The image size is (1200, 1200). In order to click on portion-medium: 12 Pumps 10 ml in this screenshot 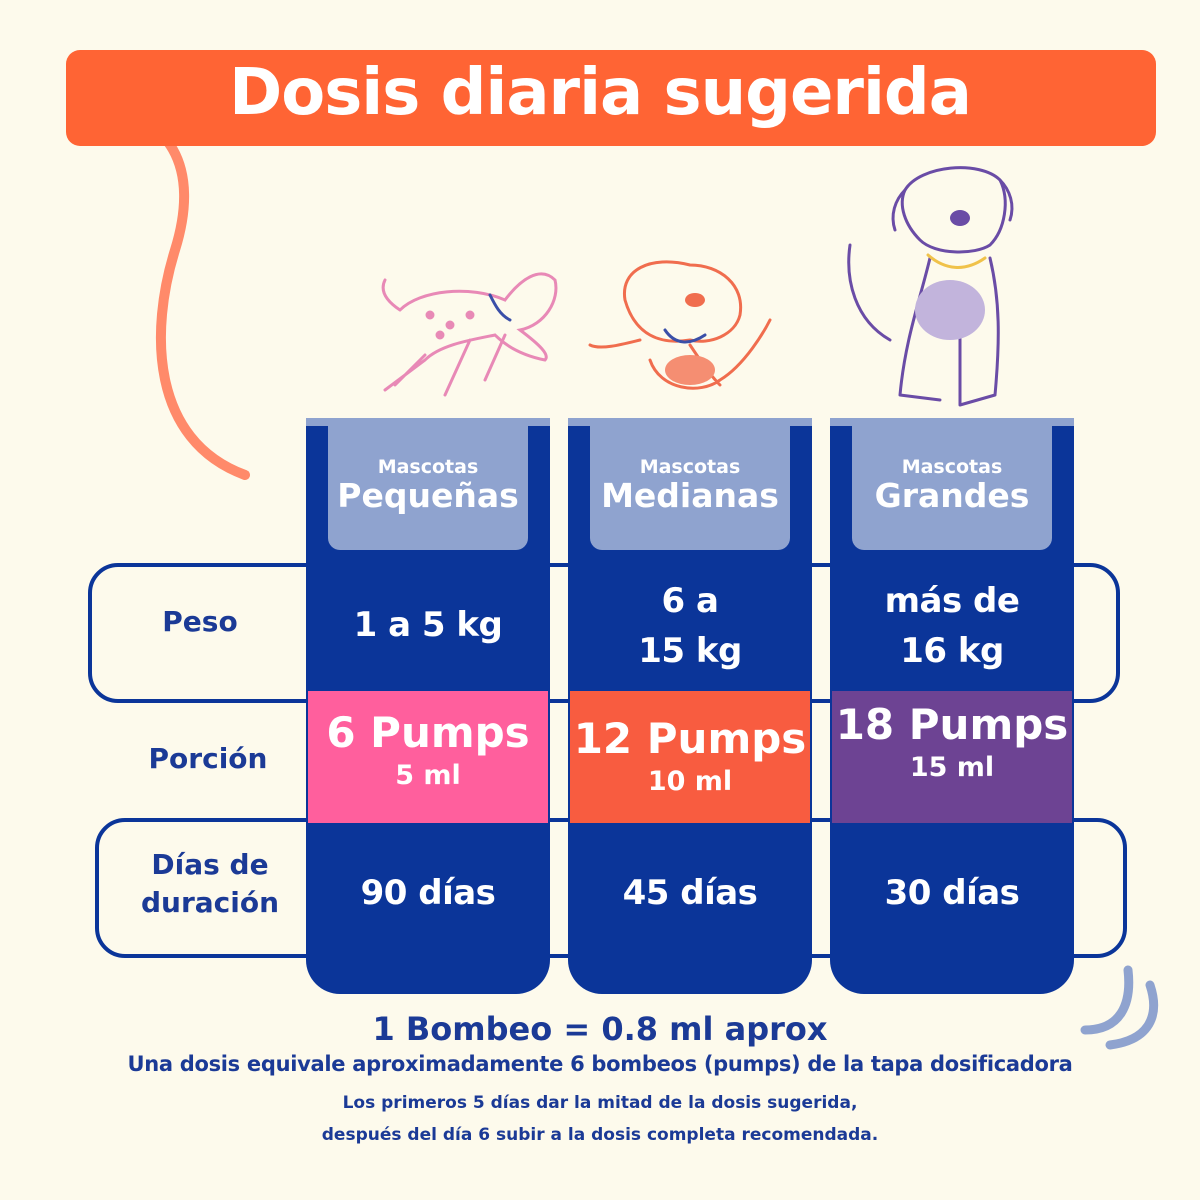, I will do `click(690, 757)`.